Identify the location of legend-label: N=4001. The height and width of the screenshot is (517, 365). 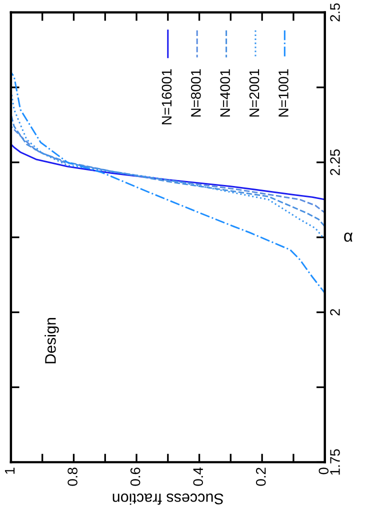
(225, 93).